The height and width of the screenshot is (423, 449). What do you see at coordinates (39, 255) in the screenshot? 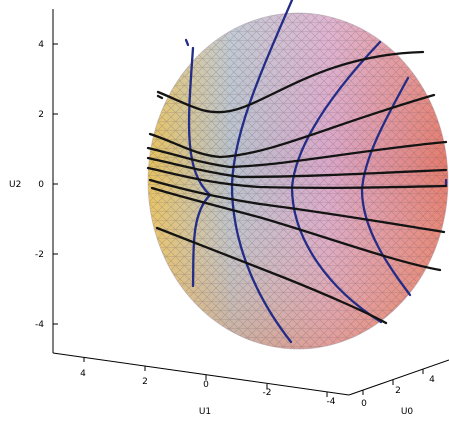
I see `u2-tick-label: -2` at bounding box center [39, 255].